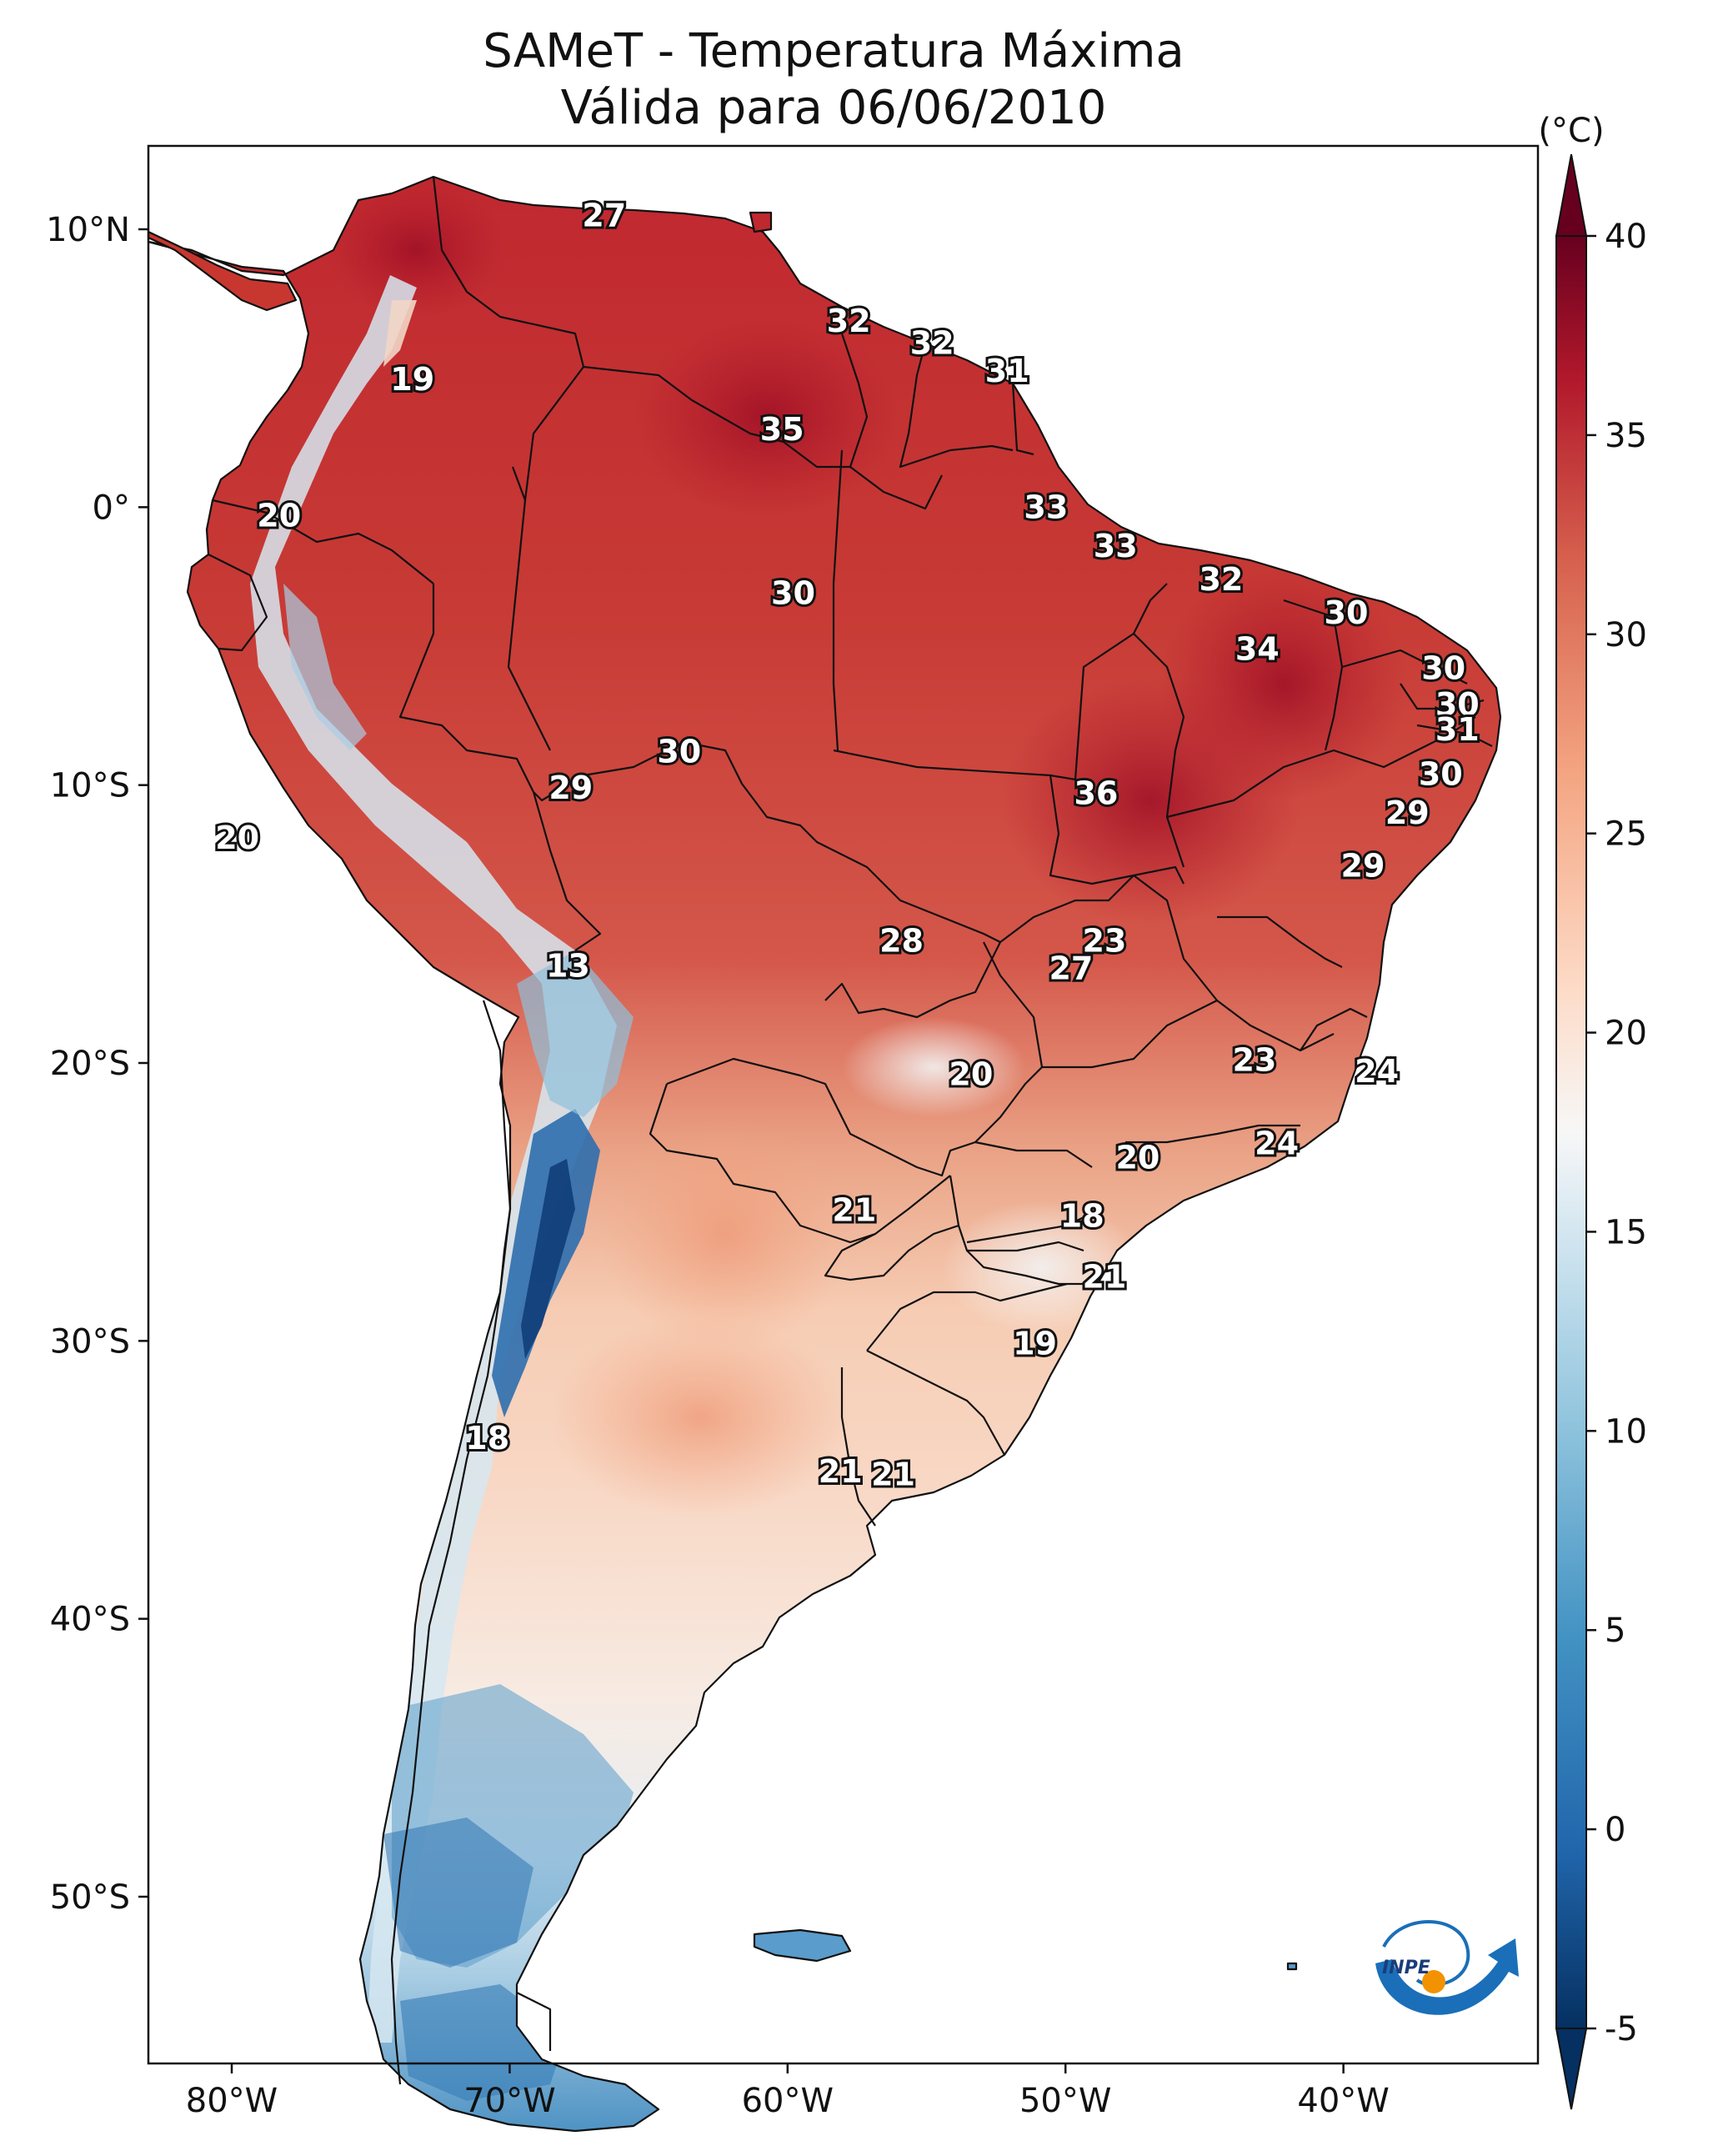 This screenshot has height=2156, width=1723. I want to click on station-value-label: 35, so click(782, 430).